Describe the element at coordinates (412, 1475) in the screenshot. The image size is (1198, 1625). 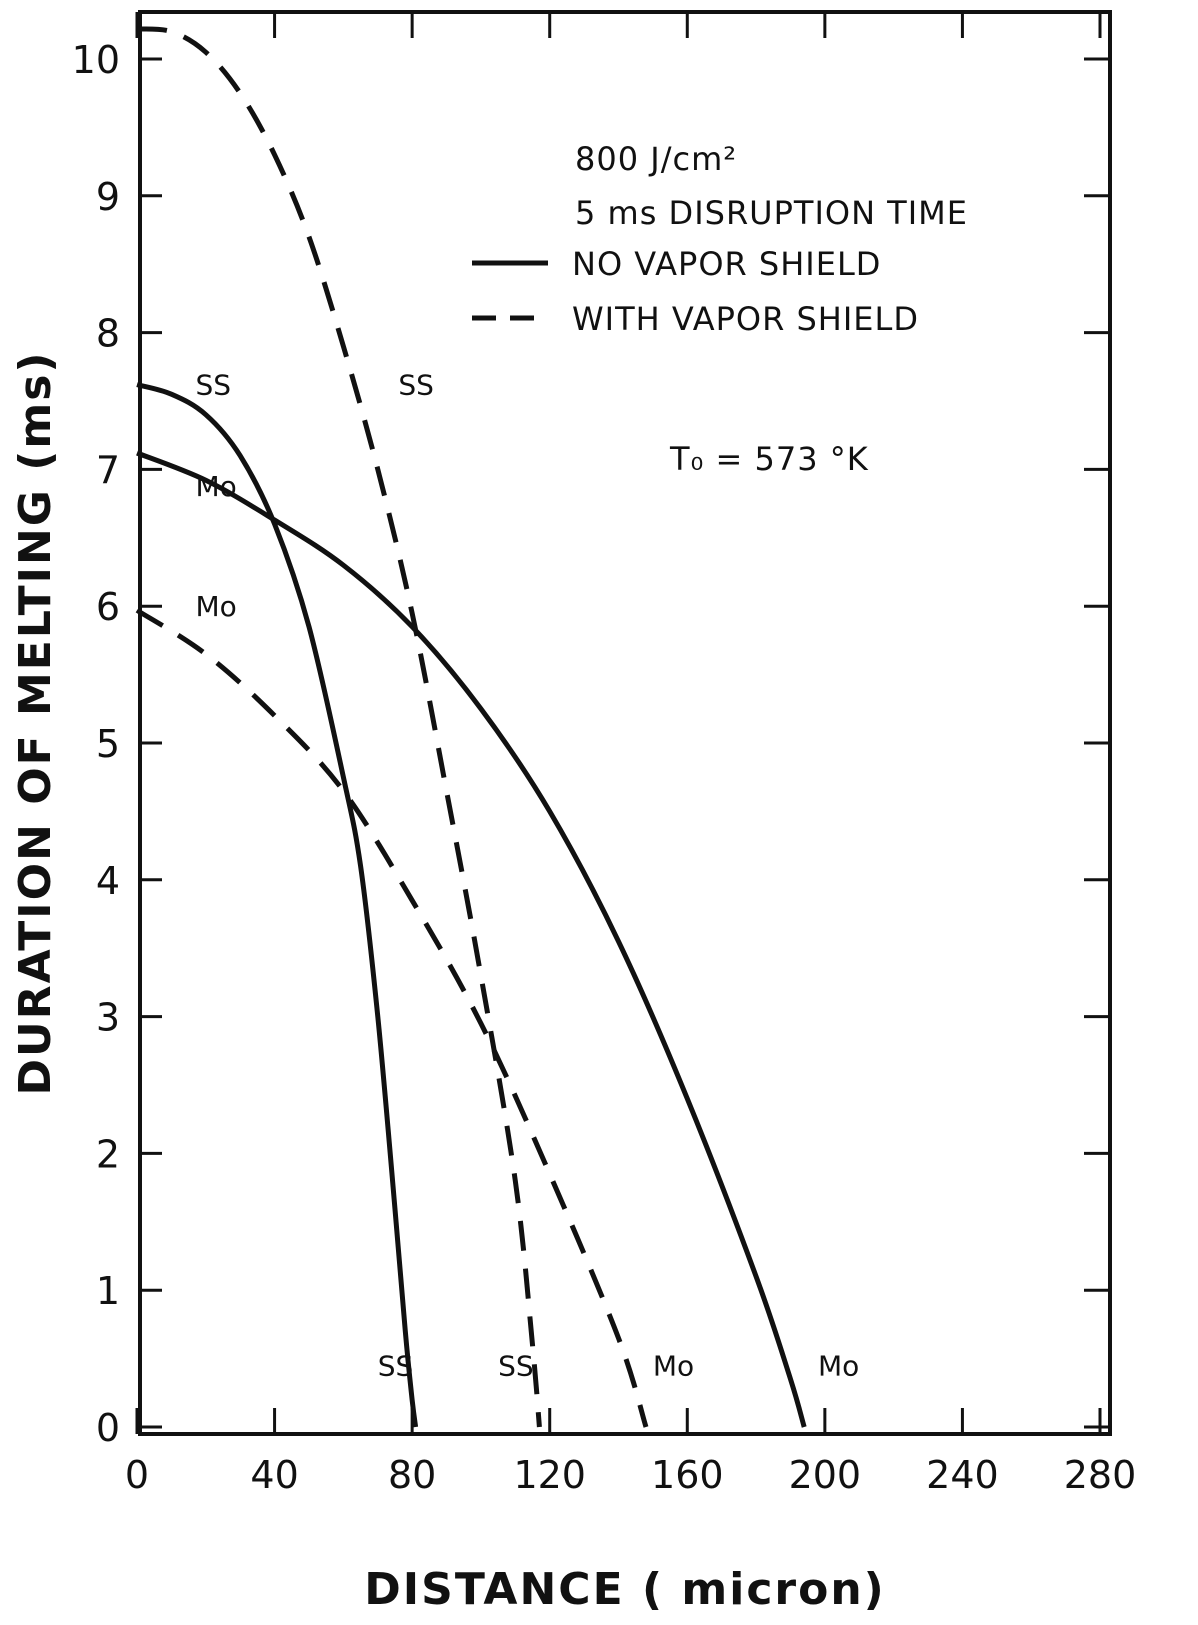
I see `x-tick-label: 80` at that location.